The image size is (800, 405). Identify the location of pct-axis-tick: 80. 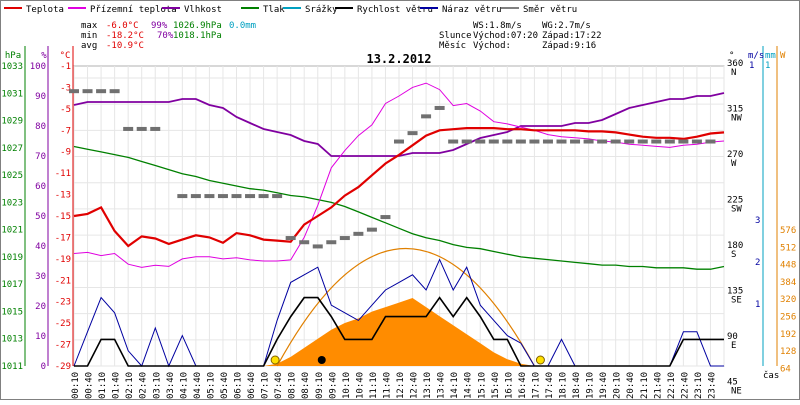
(40, 127).